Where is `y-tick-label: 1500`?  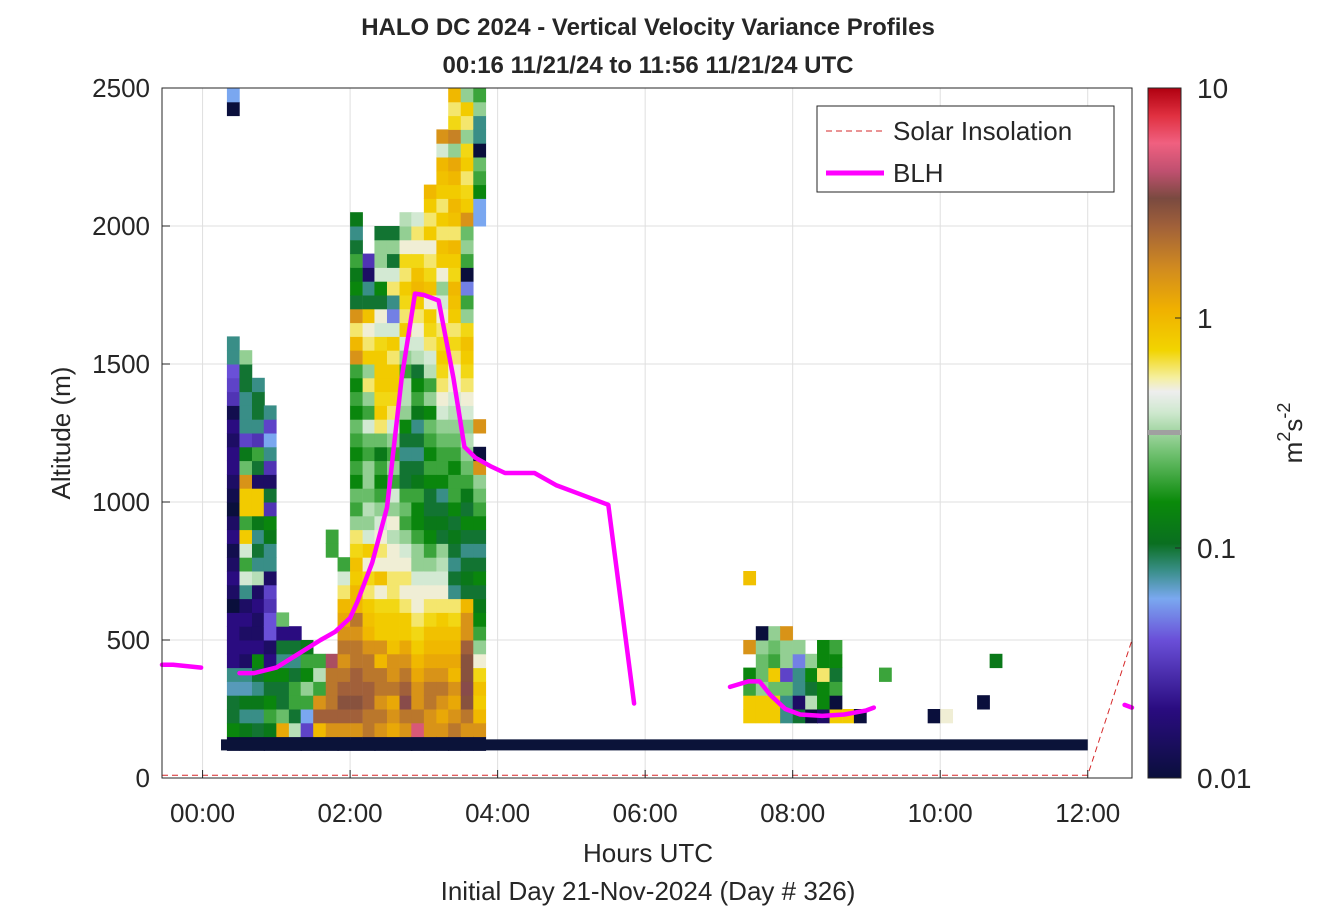 y-tick-label: 1500 is located at coordinates (121, 364).